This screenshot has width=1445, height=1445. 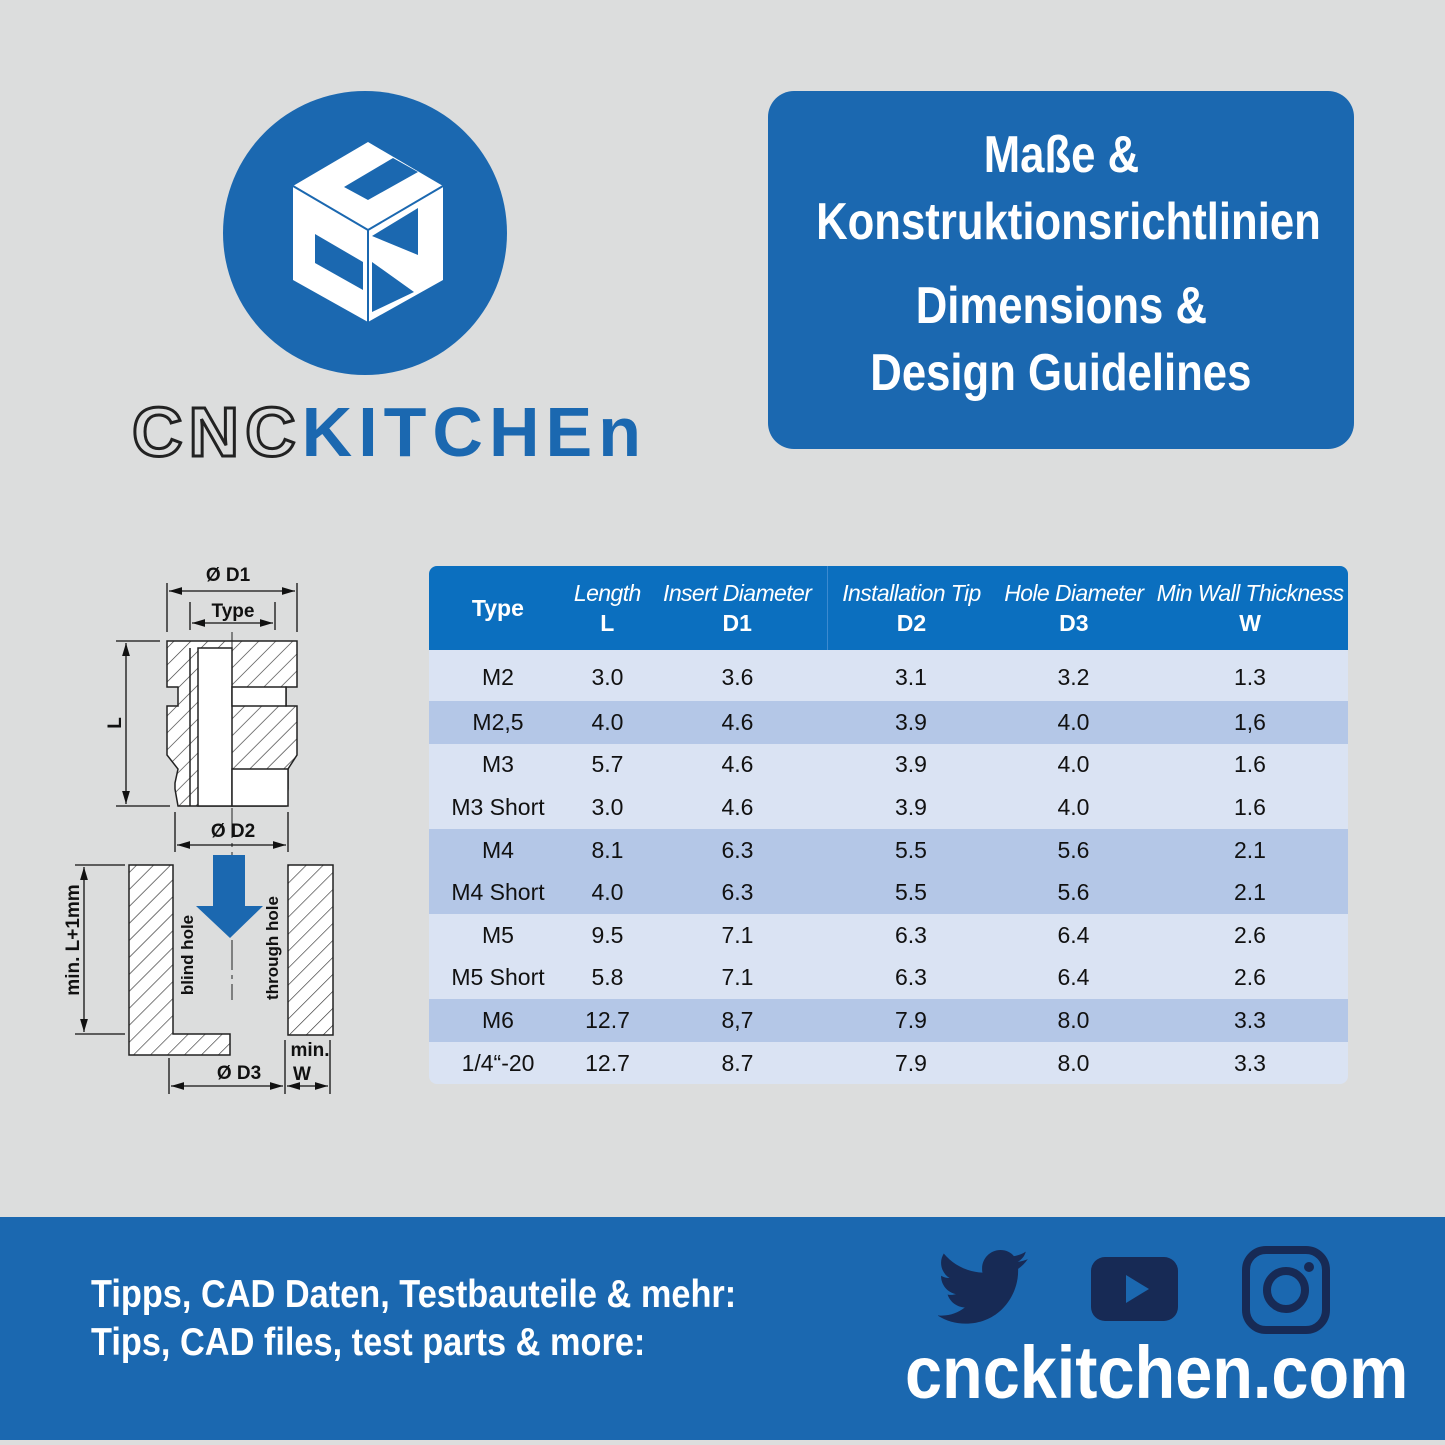 I want to click on table-cell: 1/4“-20, so click(x=498, y=1062).